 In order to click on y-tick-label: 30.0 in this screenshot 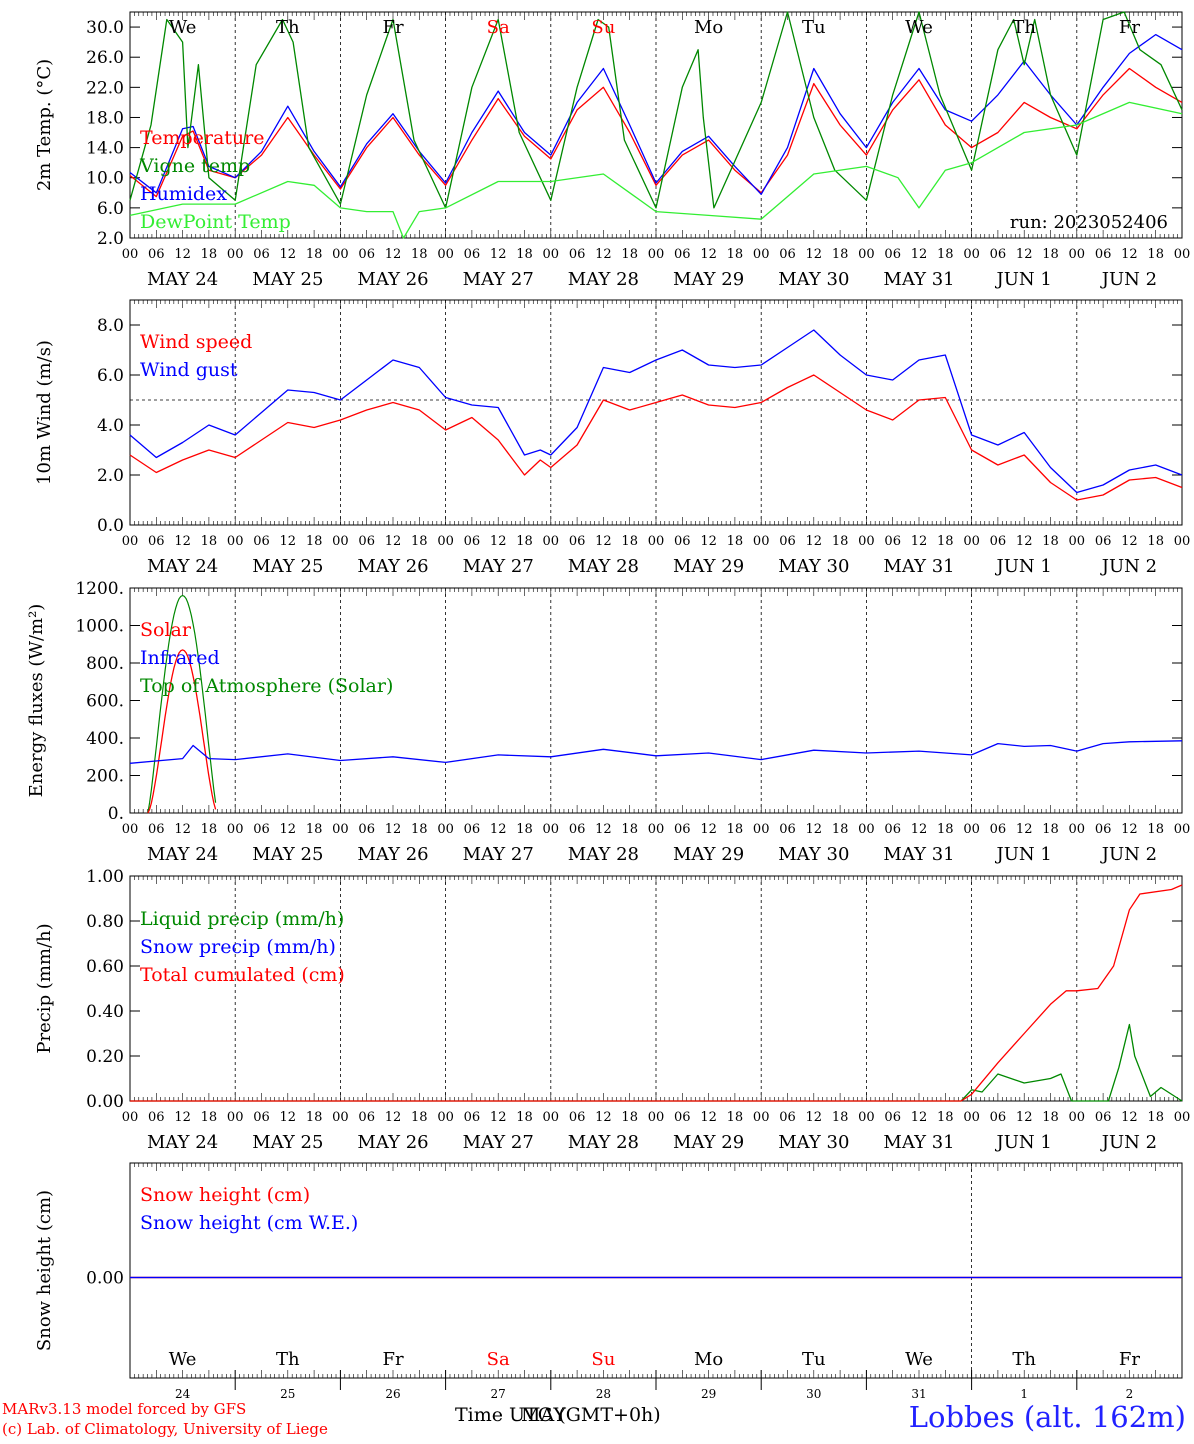, I will do `click(105, 28)`.